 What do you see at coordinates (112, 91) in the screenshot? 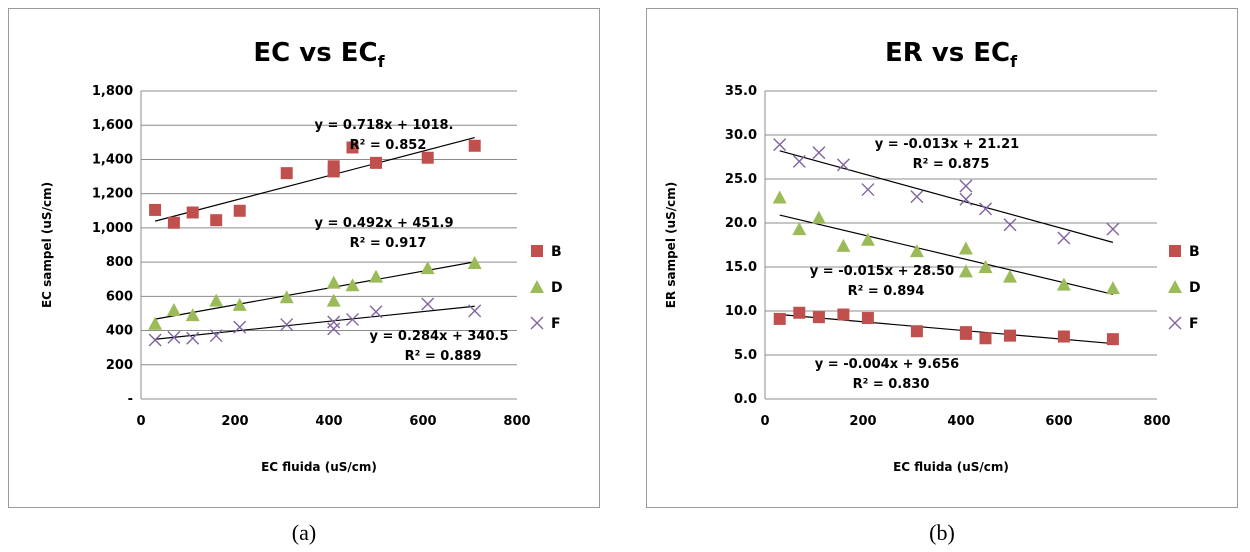
I see `y-tick-label: 1,800` at bounding box center [112, 91].